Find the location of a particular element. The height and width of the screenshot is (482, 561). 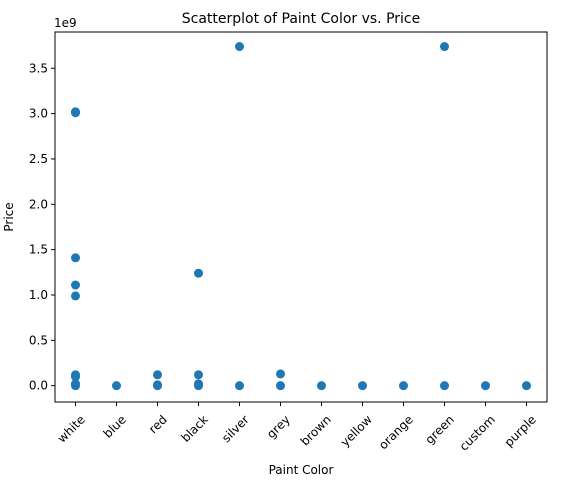

x-tick-label: red is located at coordinates (158, 424).